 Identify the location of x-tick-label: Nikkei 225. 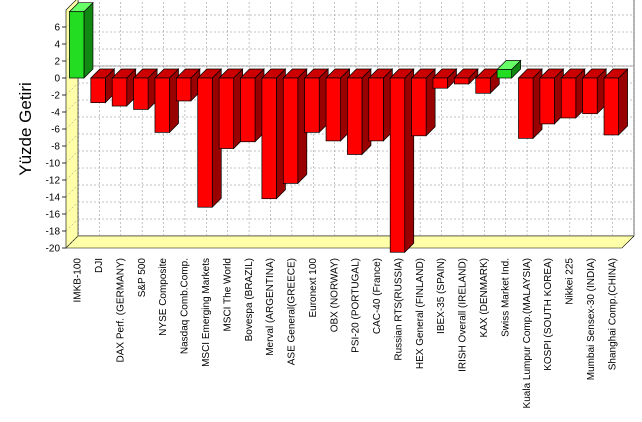
(570, 281).